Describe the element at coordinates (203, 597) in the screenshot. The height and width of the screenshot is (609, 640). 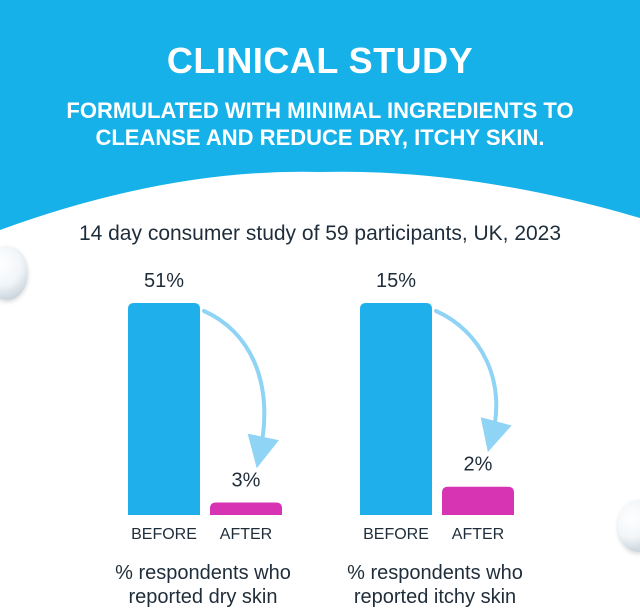
I see `caption-line: reported dry skin` at that location.